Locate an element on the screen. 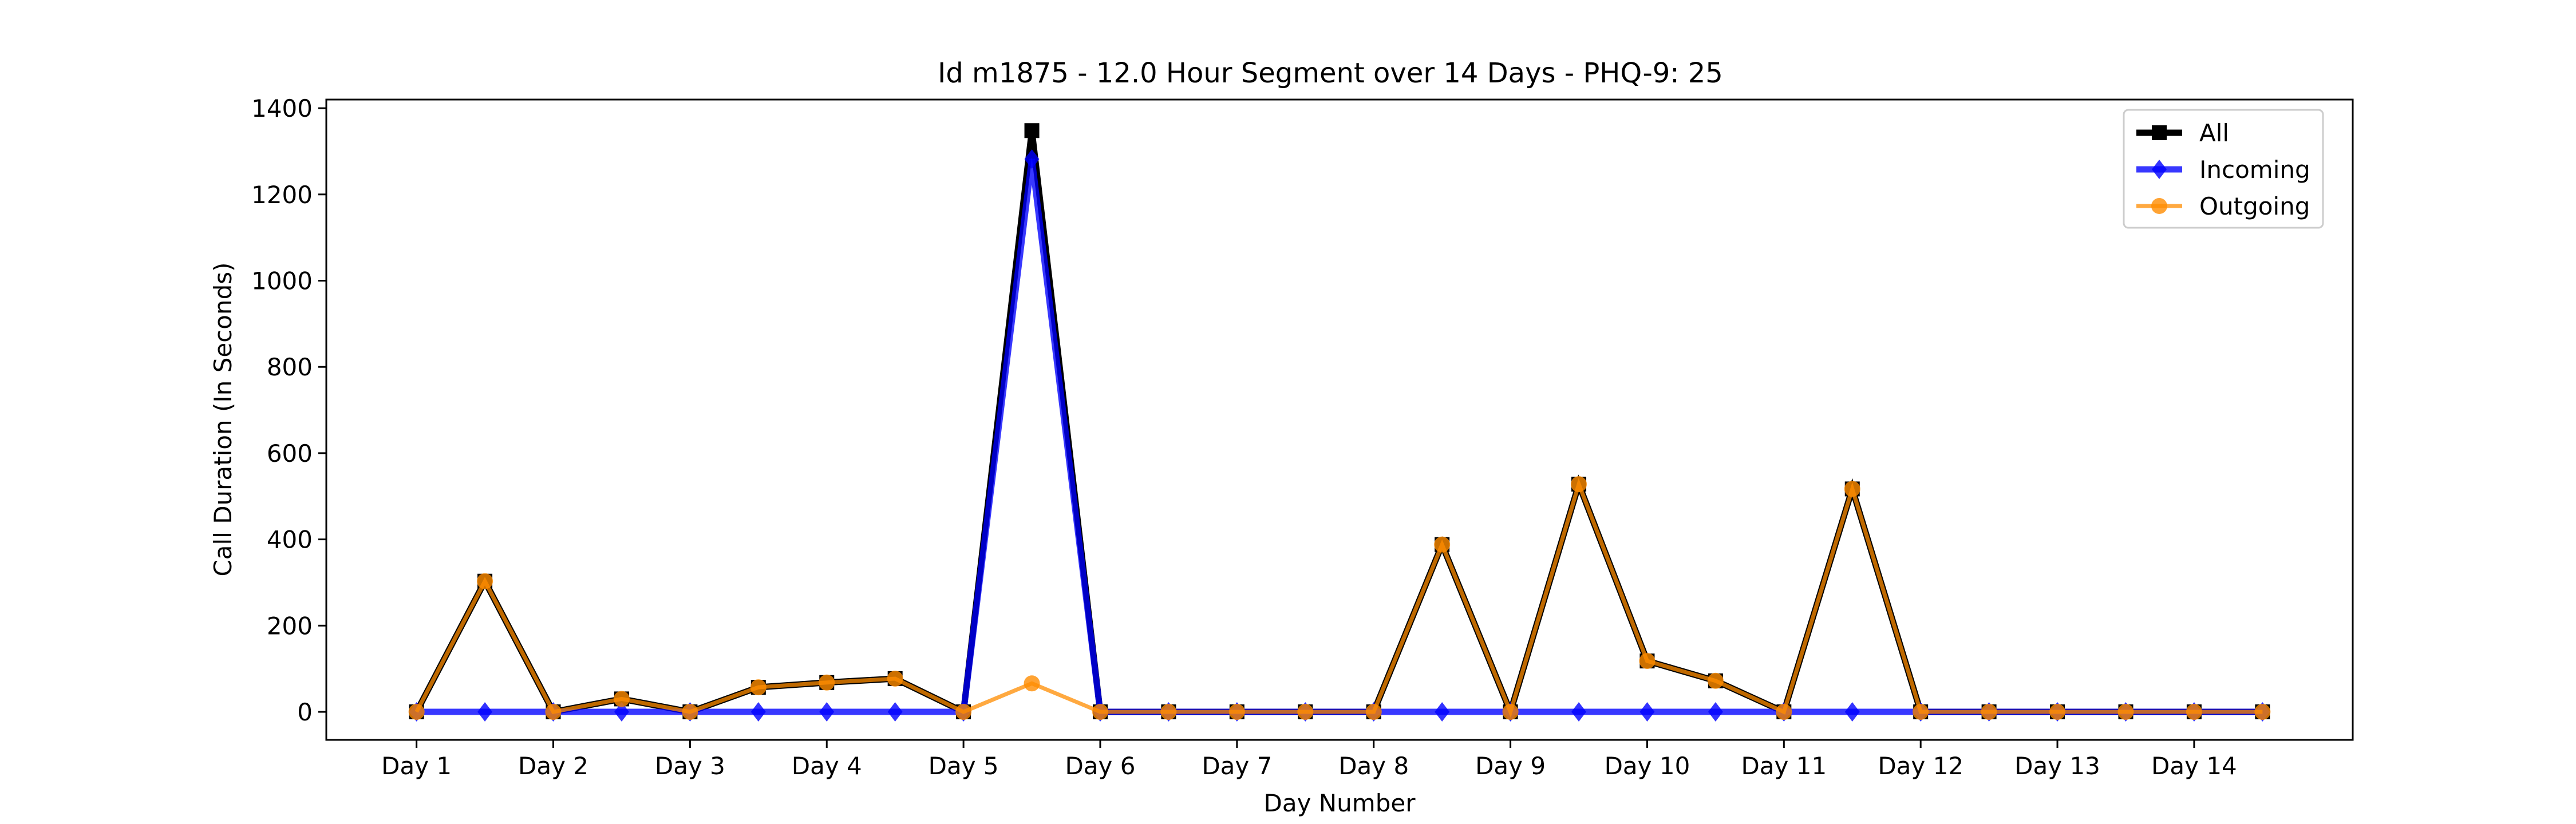 Image resolution: width=2576 pixels, height=824 pixels. x-tick-label: Day 1 is located at coordinates (416, 766).